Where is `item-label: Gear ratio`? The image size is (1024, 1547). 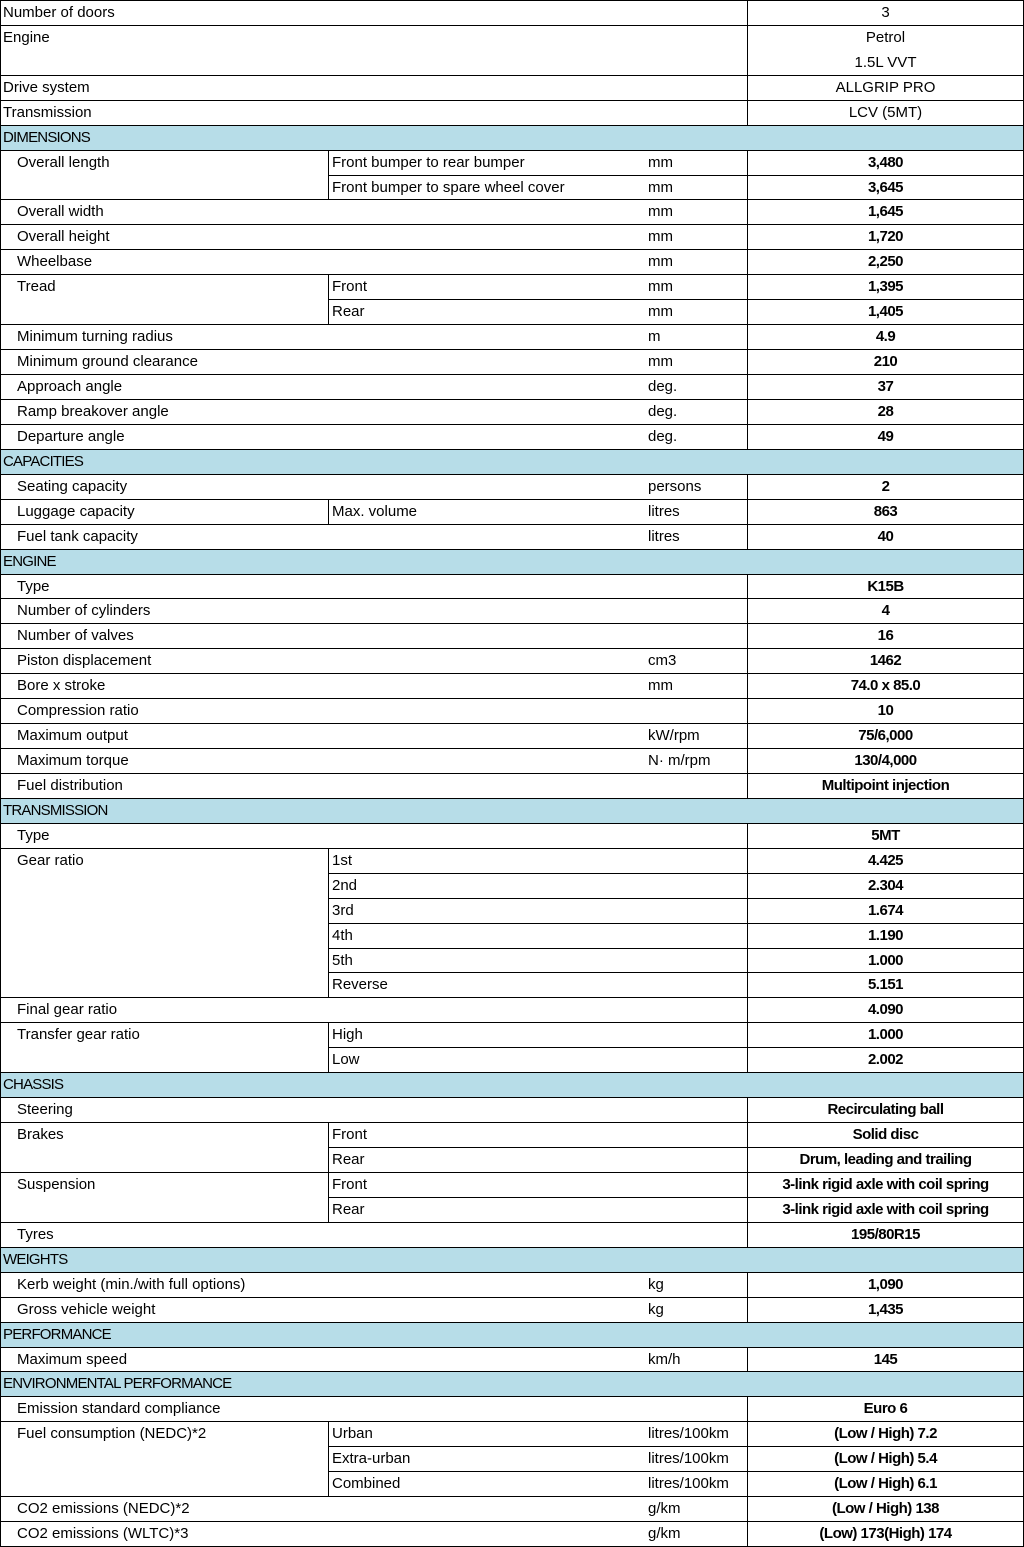 item-label: Gear ratio is located at coordinates (165, 923).